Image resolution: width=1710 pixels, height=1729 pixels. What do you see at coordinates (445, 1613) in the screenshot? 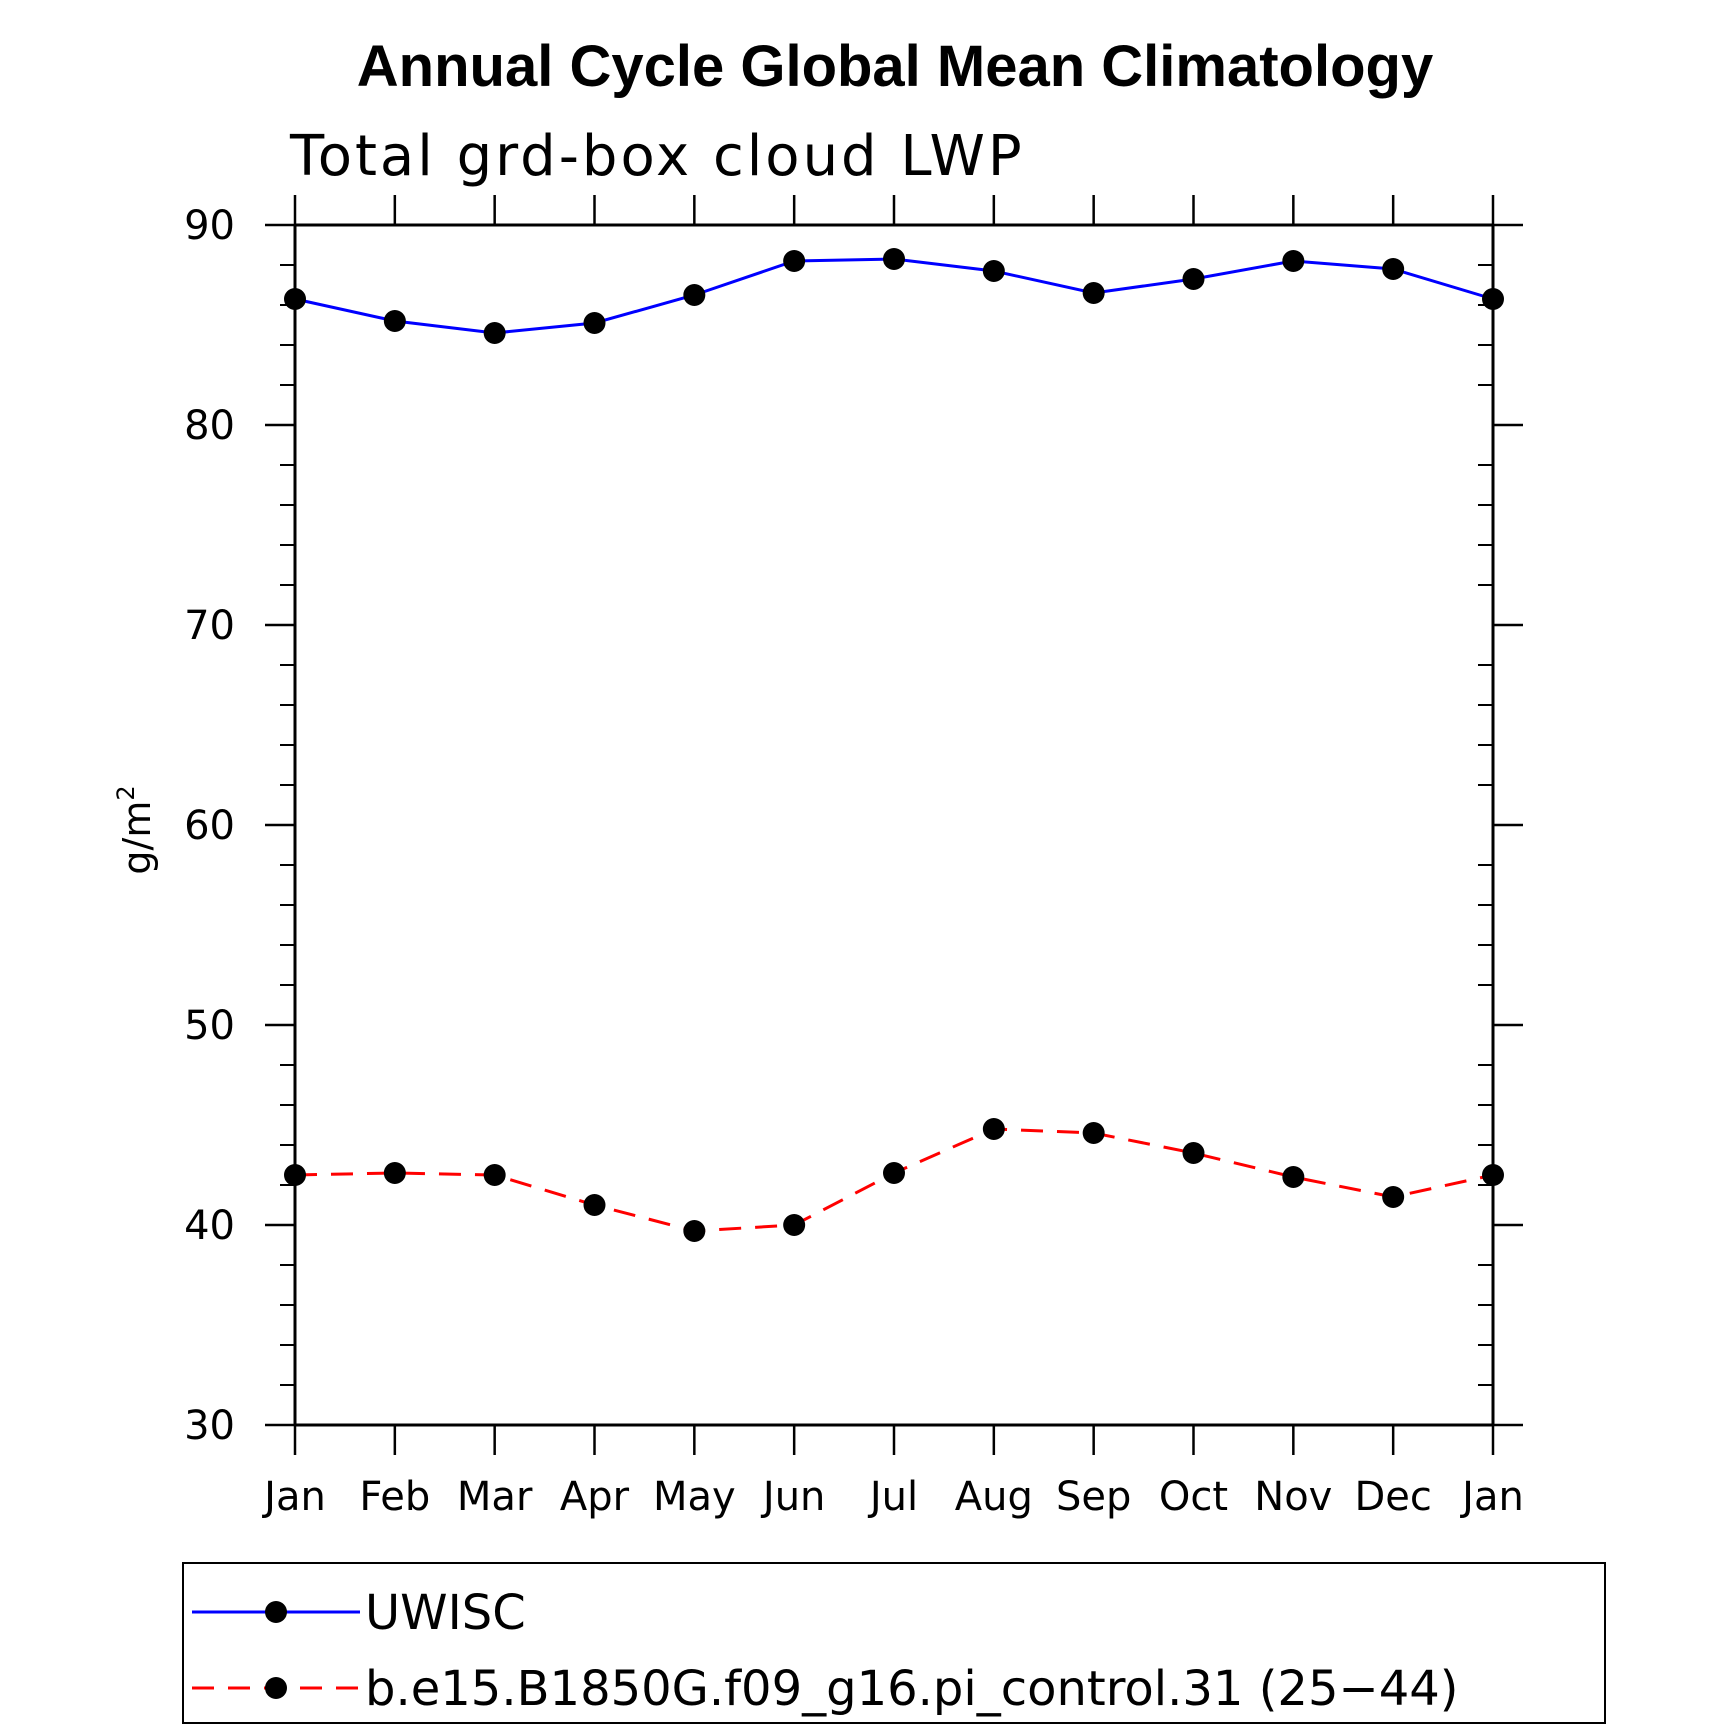
I see `legend-label: UWISC` at bounding box center [445, 1613].